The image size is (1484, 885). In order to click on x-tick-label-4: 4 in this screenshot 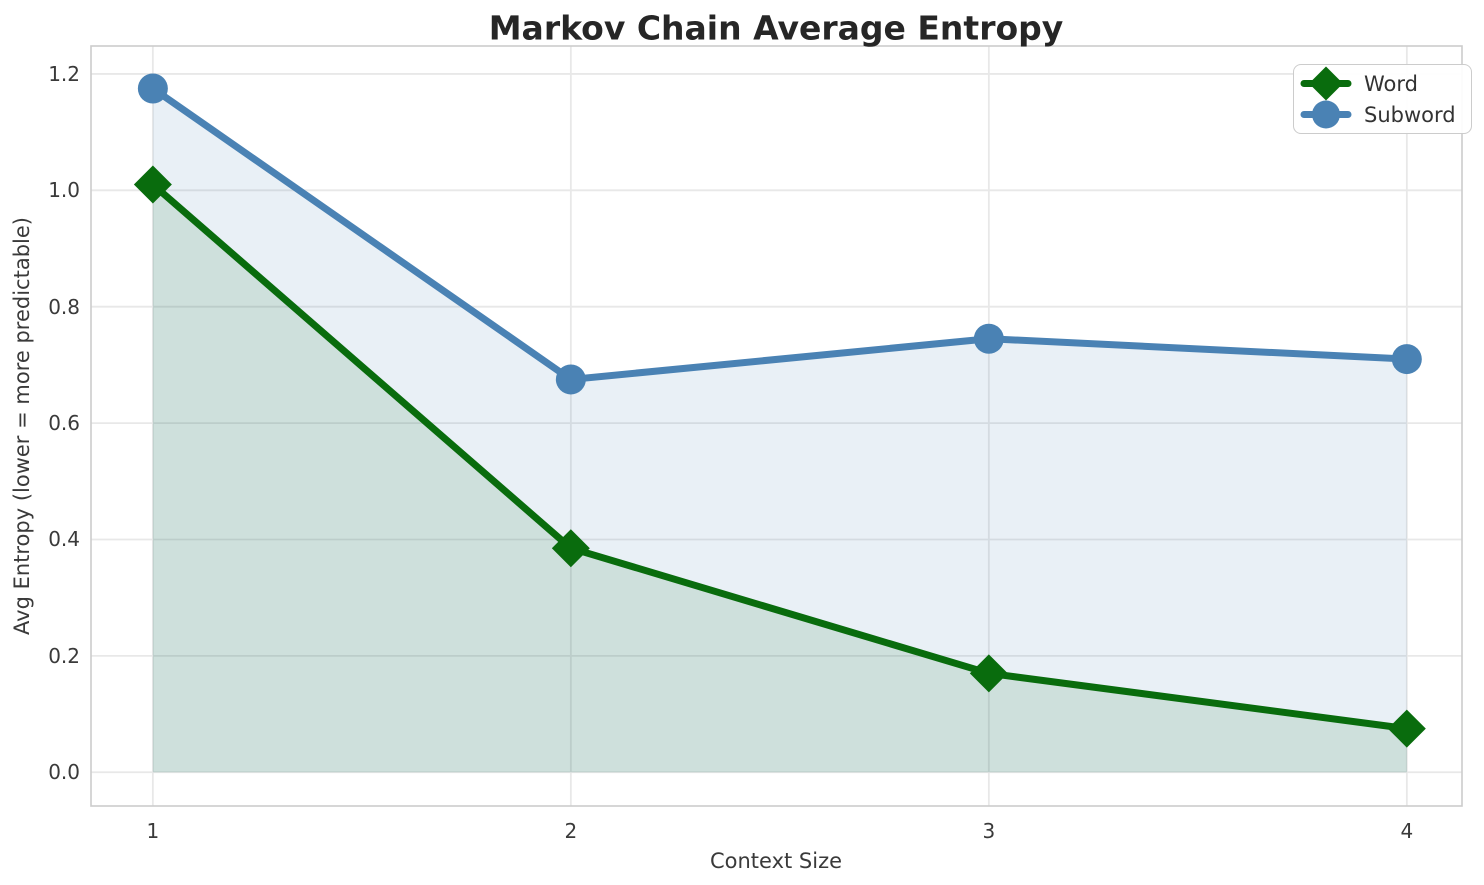, I will do `click(1407, 831)`.